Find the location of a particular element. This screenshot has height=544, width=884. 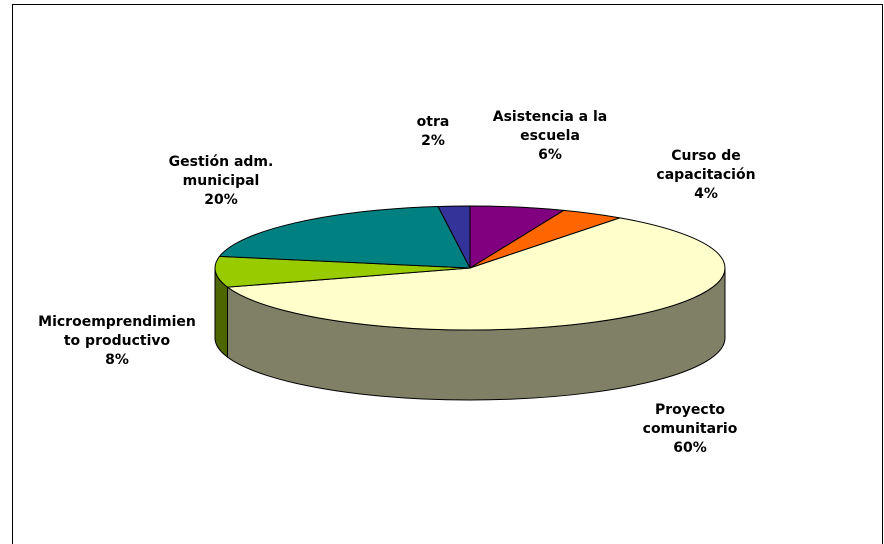

data-label: Proyecto comunitario 60% is located at coordinates (690, 429).